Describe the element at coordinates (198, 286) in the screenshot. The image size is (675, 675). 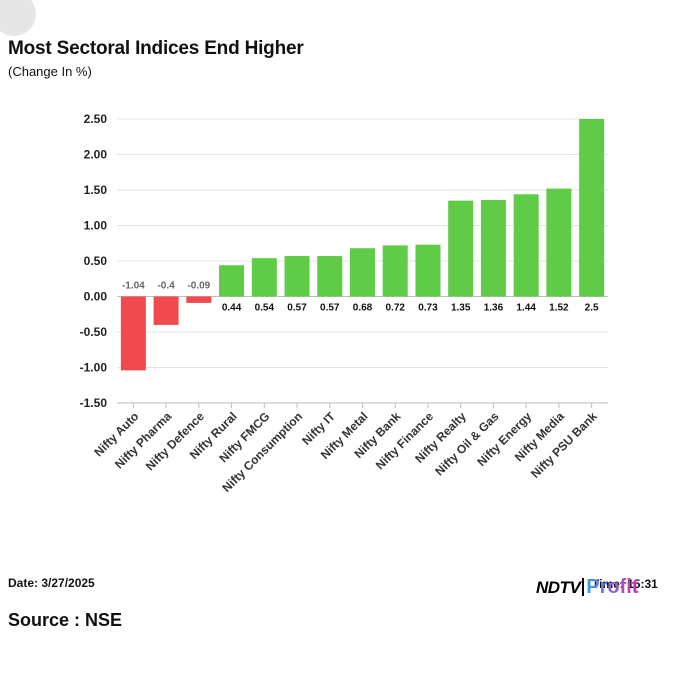
I see `data-label: -0.09` at that location.